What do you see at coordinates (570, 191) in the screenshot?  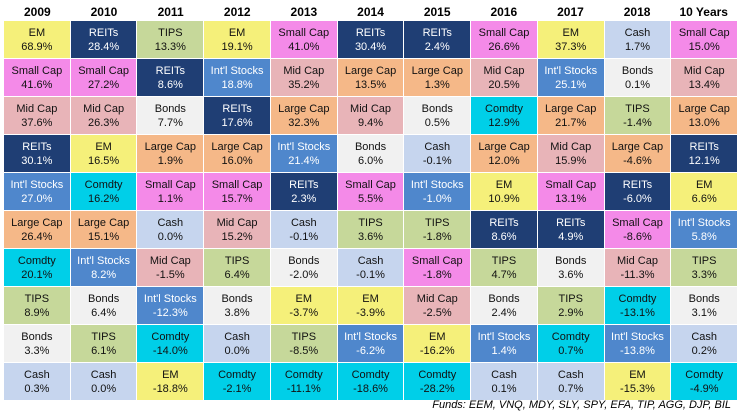 I see `return-cell: Small Cap 13.1%` at bounding box center [570, 191].